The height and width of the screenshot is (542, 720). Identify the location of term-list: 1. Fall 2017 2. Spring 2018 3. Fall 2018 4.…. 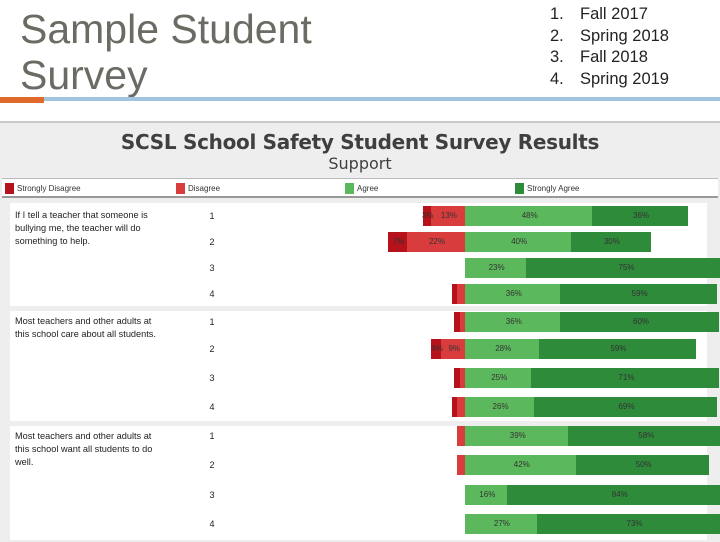
(609, 47).